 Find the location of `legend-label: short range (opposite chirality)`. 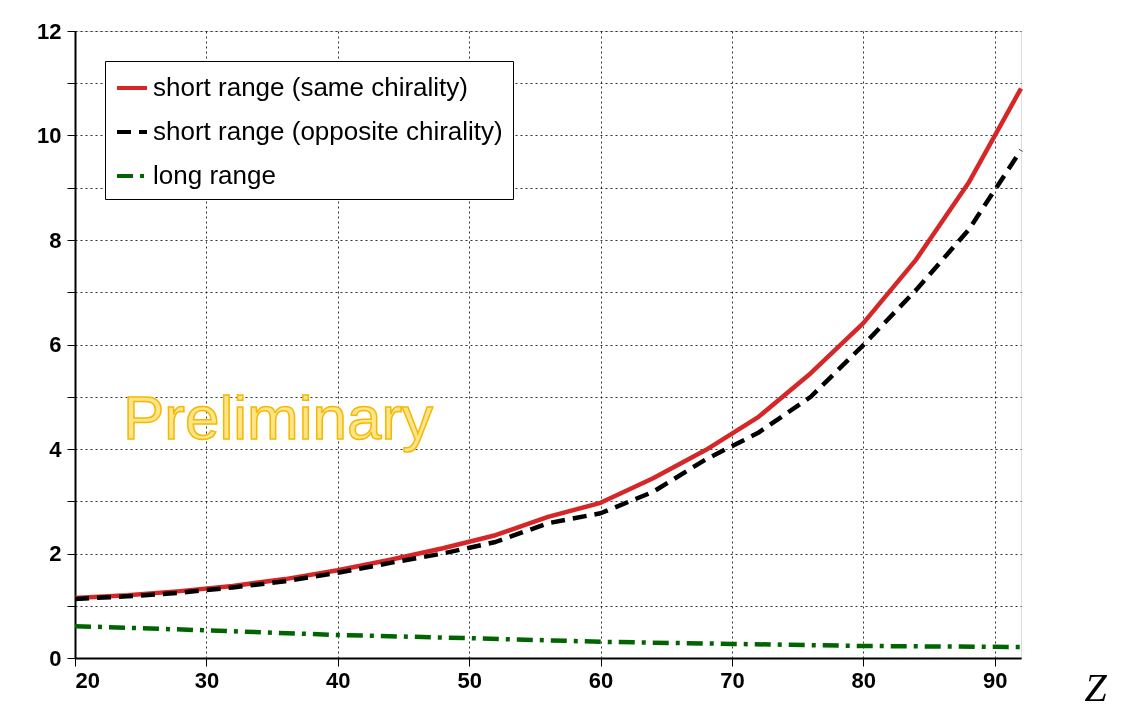

legend-label: short range (opposite chirality) is located at coordinates (328, 131).